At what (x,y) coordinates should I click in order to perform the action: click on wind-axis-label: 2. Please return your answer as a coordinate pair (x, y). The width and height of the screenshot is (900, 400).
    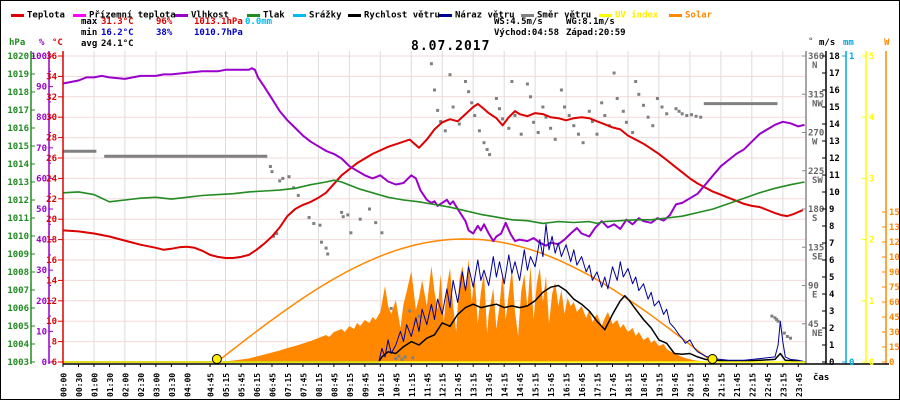
    Looking at the image, I should click on (831, 329).